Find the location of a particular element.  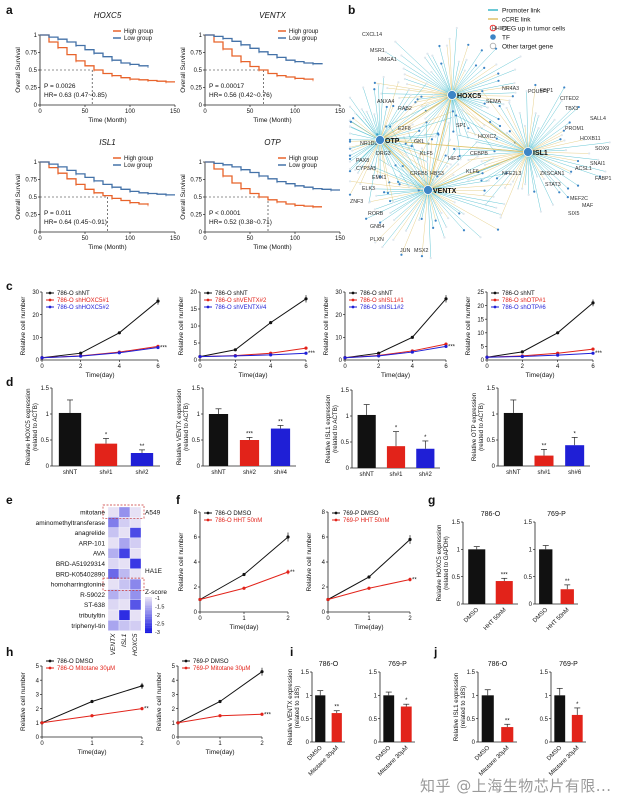

legend-label: DEG up in tumor cells is located at coordinates (534, 29).